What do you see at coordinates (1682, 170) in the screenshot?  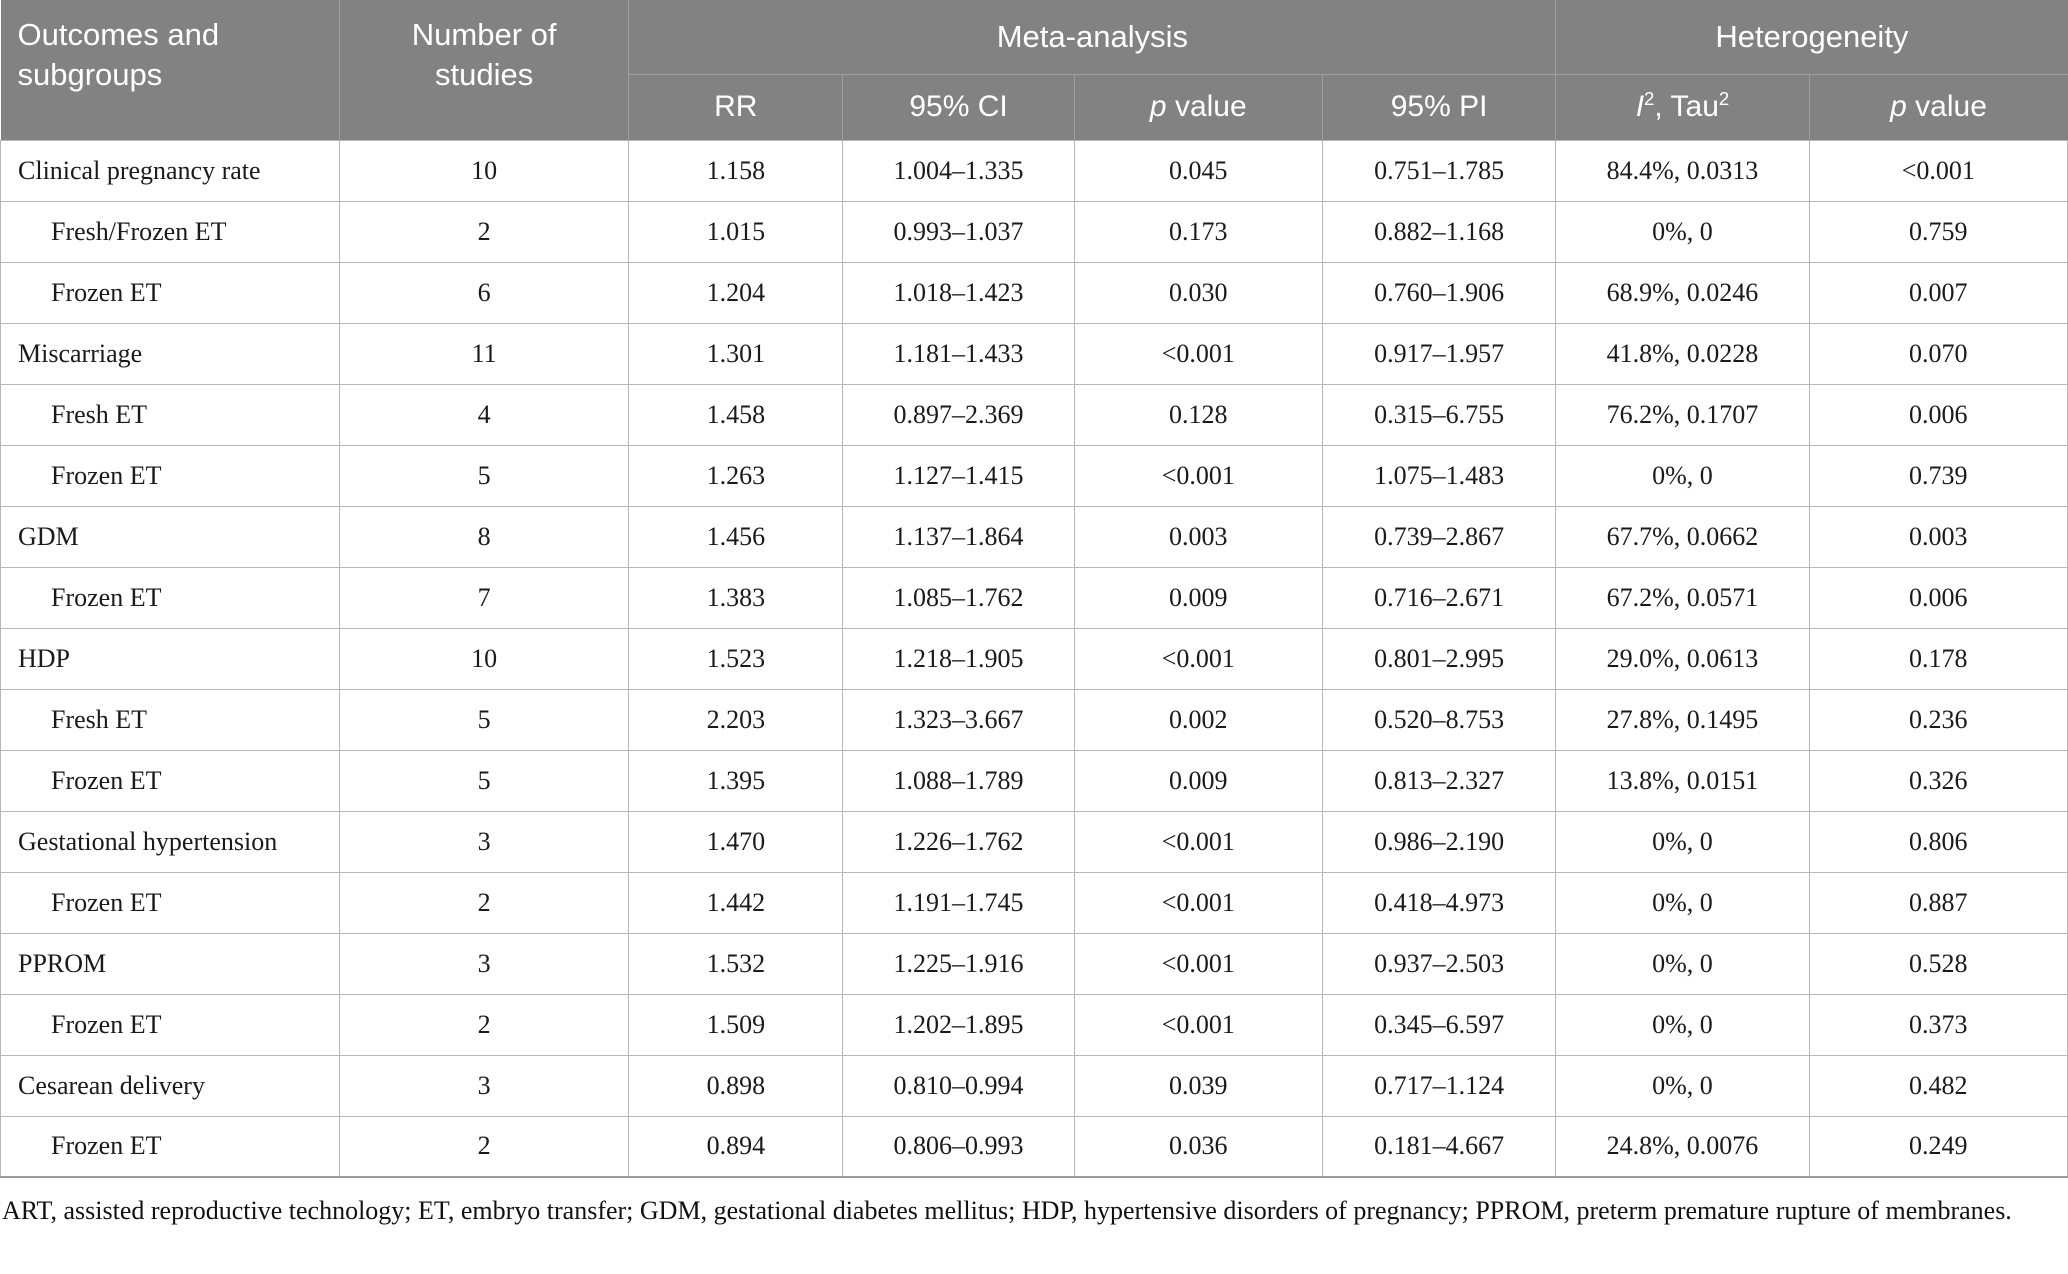 I see `cell-i2-tau2: 84.4%, 0.0313` at bounding box center [1682, 170].